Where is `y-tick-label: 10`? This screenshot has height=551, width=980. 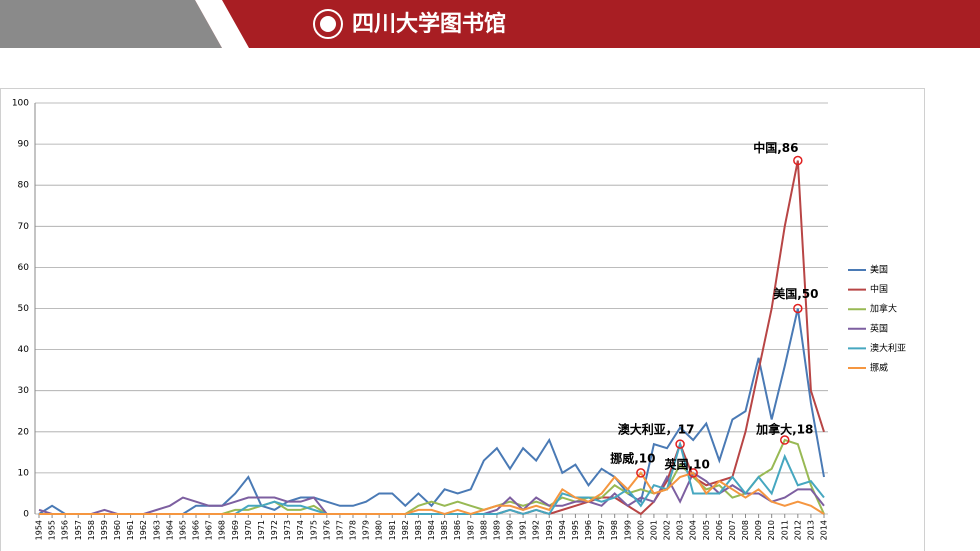
y-tick-label: 10 is located at coordinates (24, 473).